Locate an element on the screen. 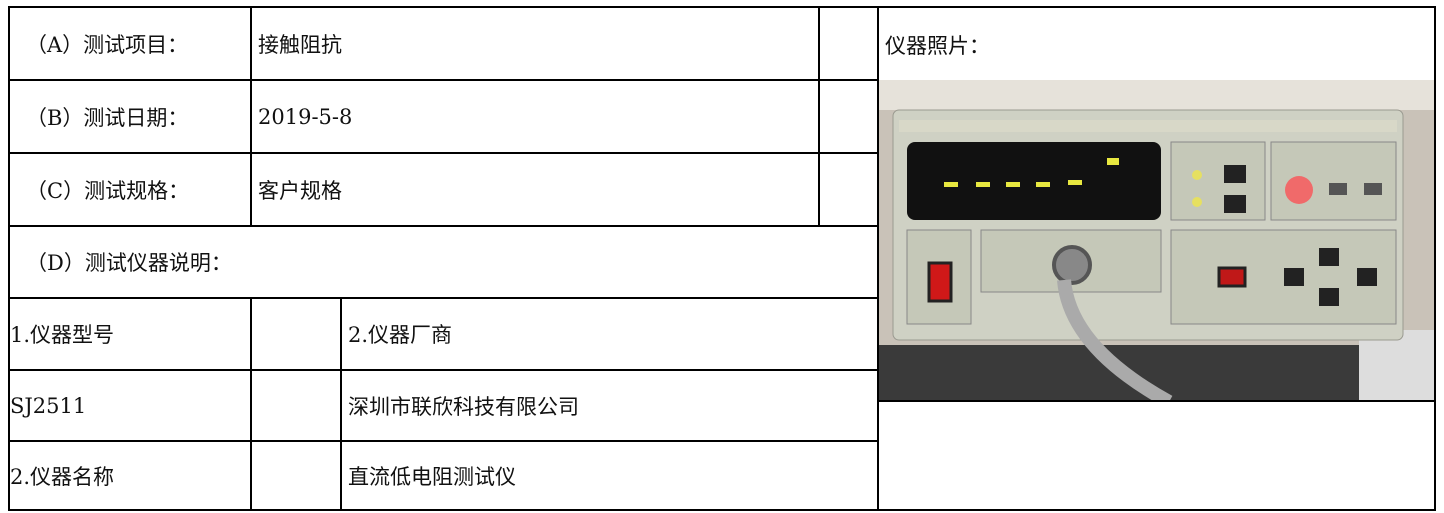  value-cell: 2019-5-8 is located at coordinates (535, 116).